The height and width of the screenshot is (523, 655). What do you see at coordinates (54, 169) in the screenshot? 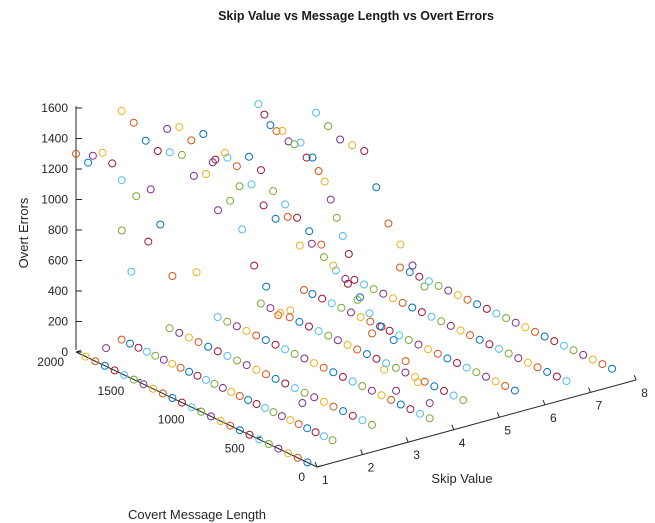
I see `z-tick-label: 1200` at bounding box center [54, 169].